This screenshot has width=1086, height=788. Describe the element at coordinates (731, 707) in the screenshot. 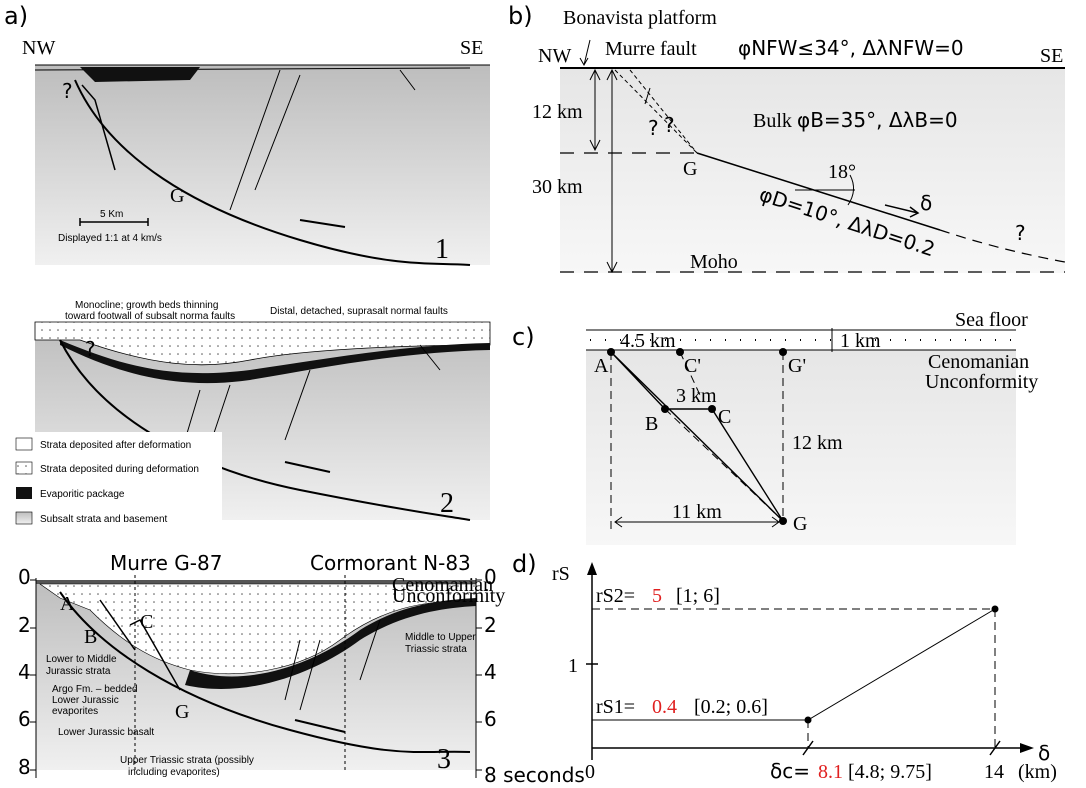

I see `label: [0.2; 0.6]` at that location.